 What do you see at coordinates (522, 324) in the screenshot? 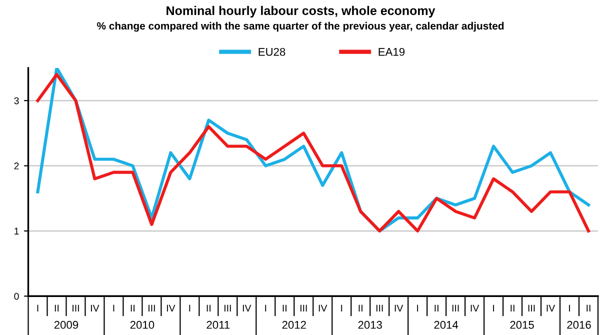
I see `text: 2015` at bounding box center [522, 324].